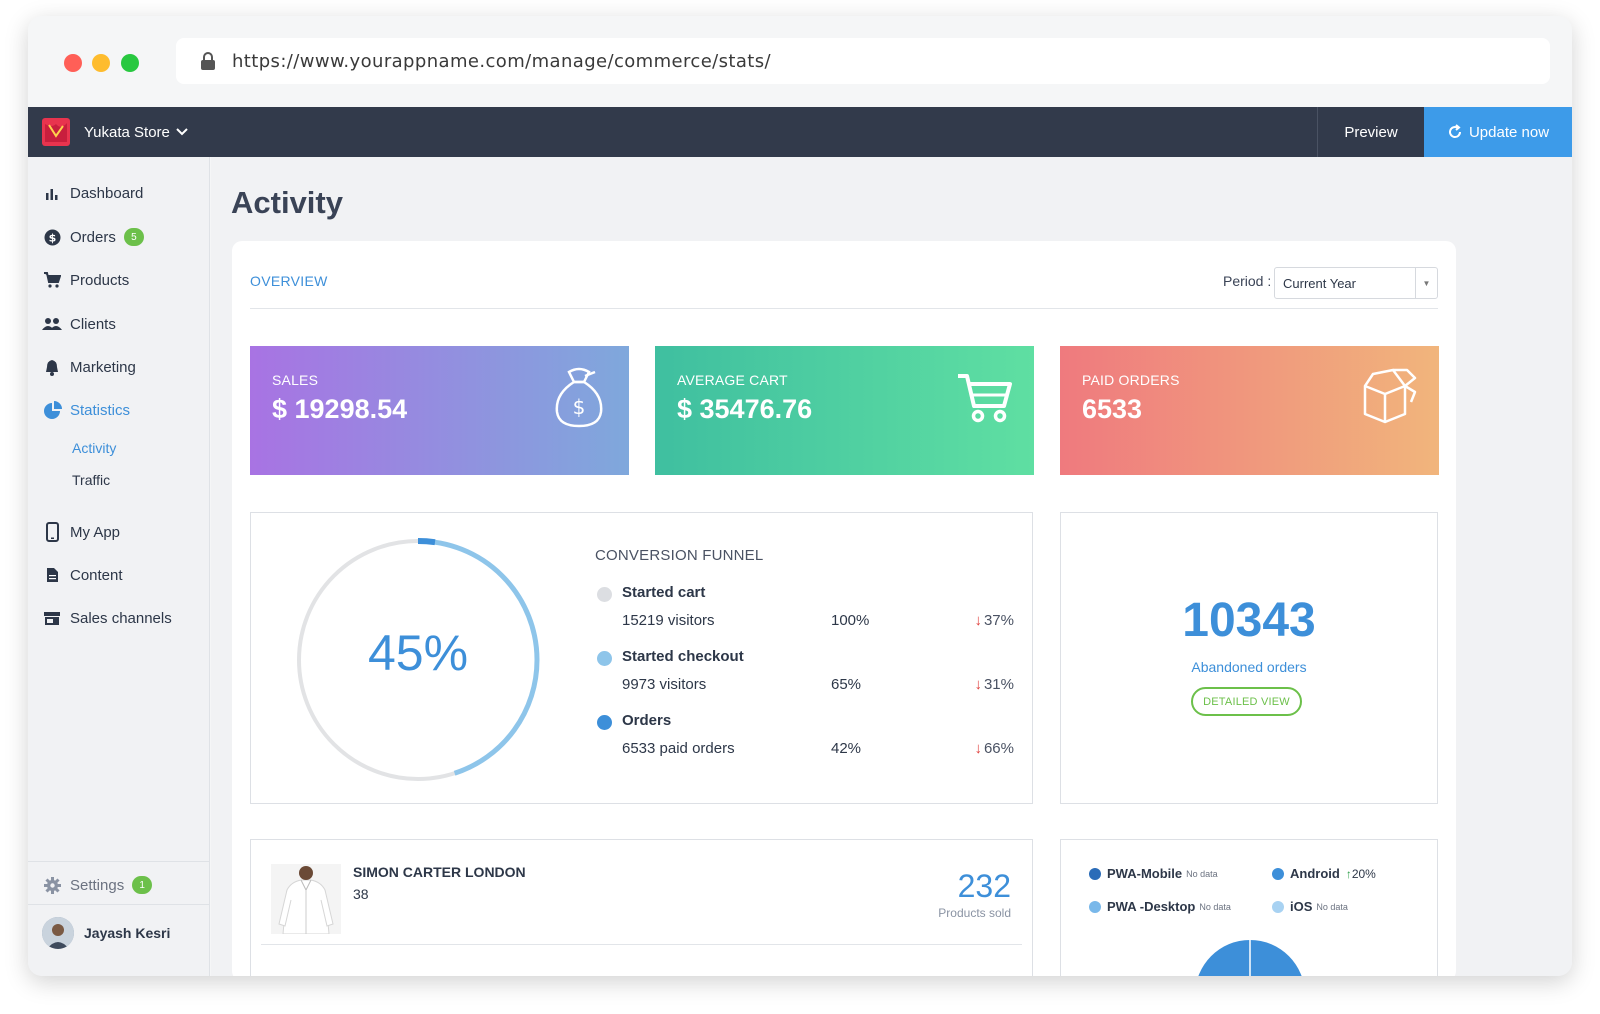 The height and width of the screenshot is (1014, 1600). I want to click on abandoned-orders-label: Abandoned orders, so click(1249, 667).